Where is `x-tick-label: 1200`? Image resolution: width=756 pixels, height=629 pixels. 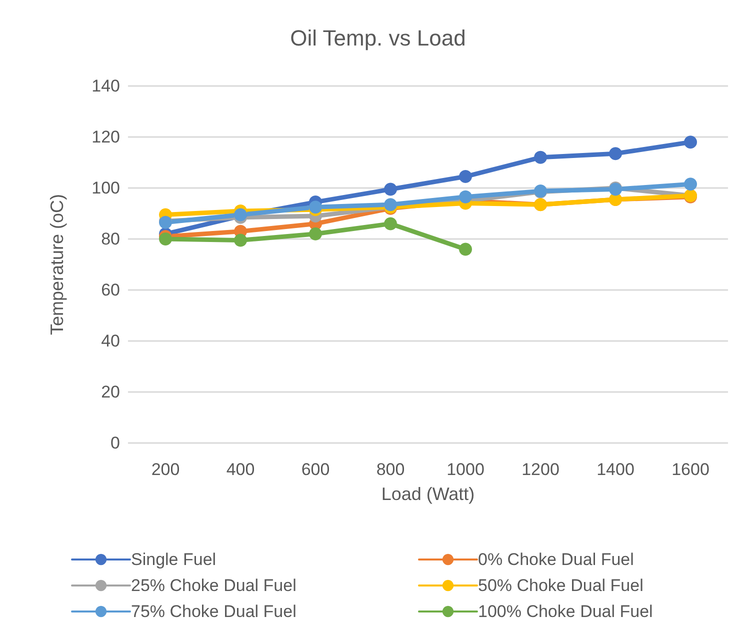
x-tick-label: 1200 is located at coordinates (541, 469).